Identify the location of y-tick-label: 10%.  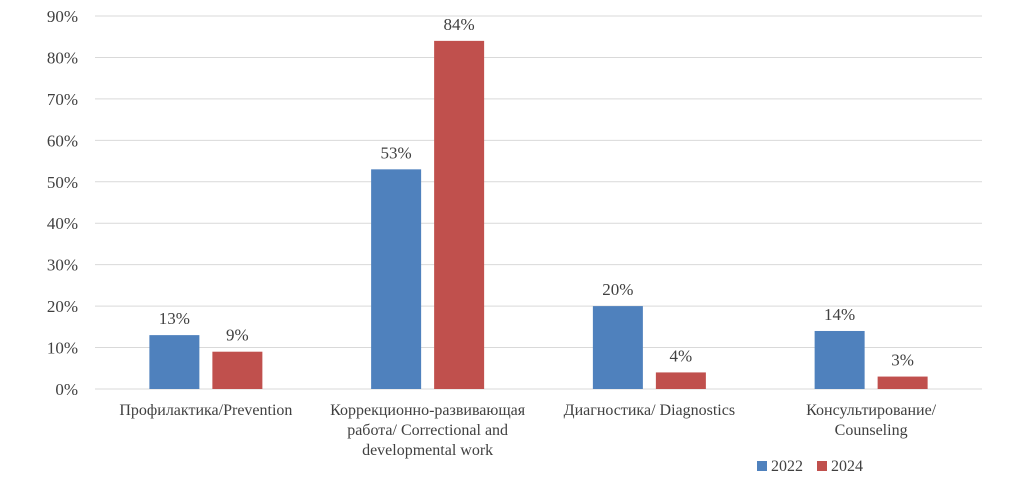
(62, 348).